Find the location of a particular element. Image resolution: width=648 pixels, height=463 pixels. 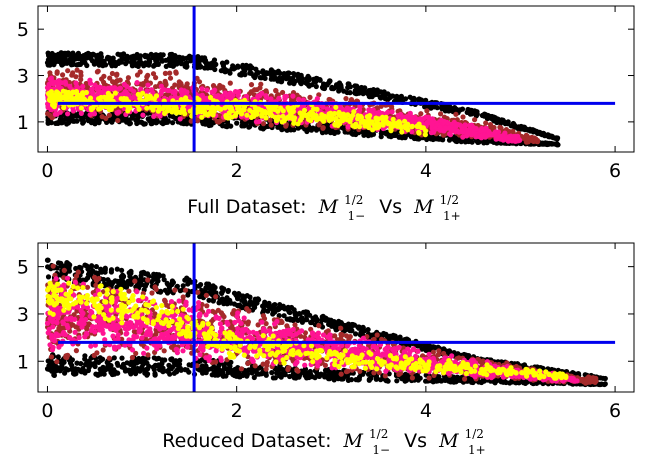

y-tick-label: 3 is located at coordinates (23, 77).